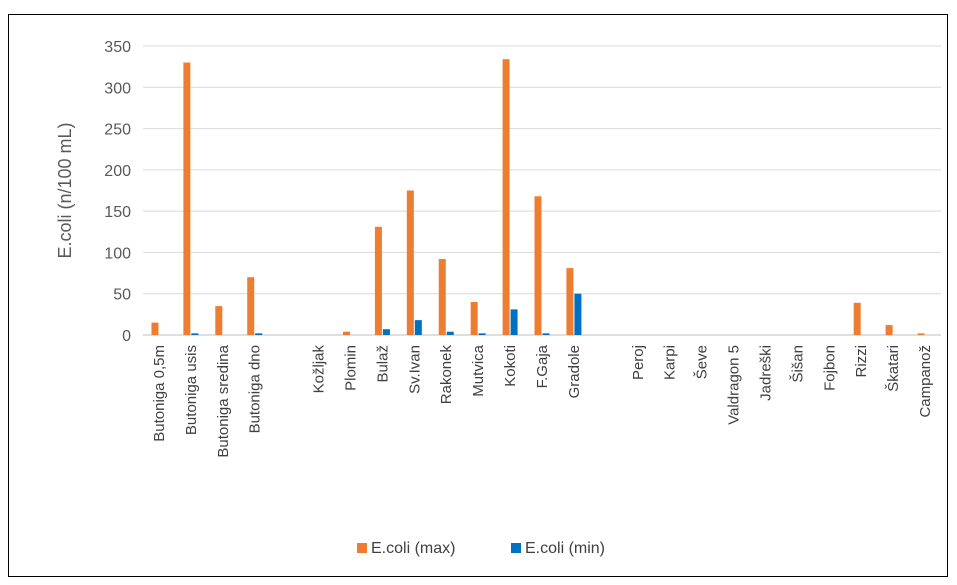 The width and height of the screenshot is (957, 585). Describe the element at coordinates (765, 373) in the screenshot. I see `x-category-label: Jadreški` at that location.